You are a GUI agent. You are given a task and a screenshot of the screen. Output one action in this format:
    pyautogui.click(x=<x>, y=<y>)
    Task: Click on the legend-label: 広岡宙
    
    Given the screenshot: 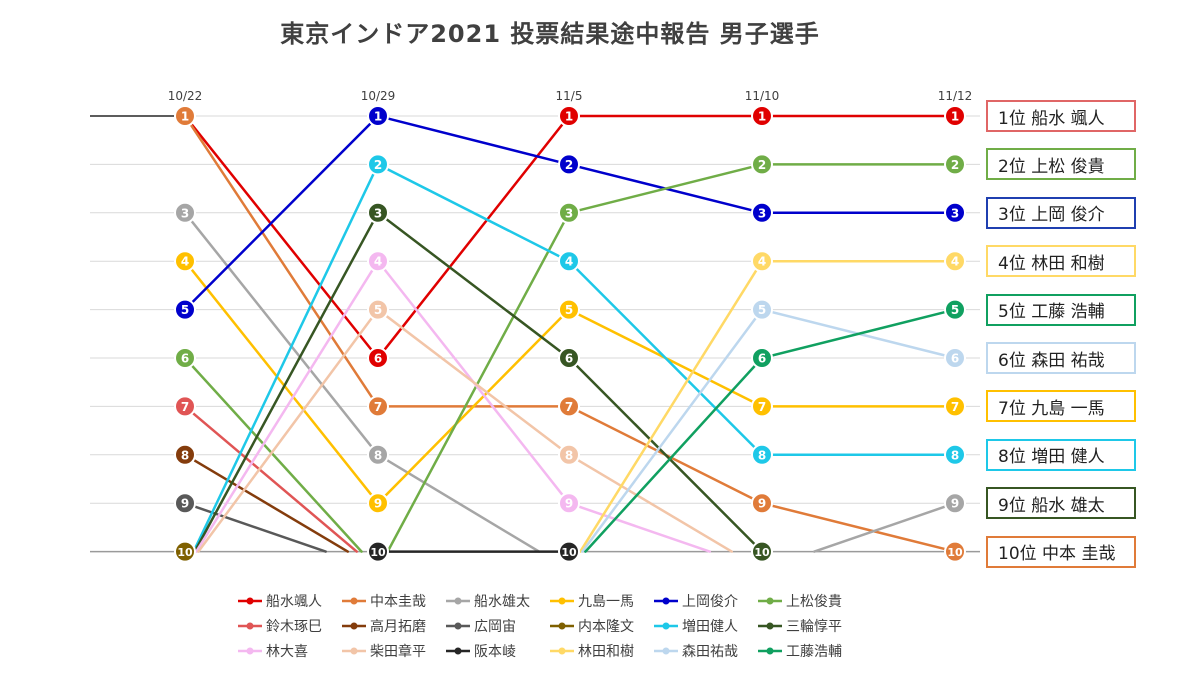 What is the action you would take?
    pyautogui.click(x=495, y=627)
    